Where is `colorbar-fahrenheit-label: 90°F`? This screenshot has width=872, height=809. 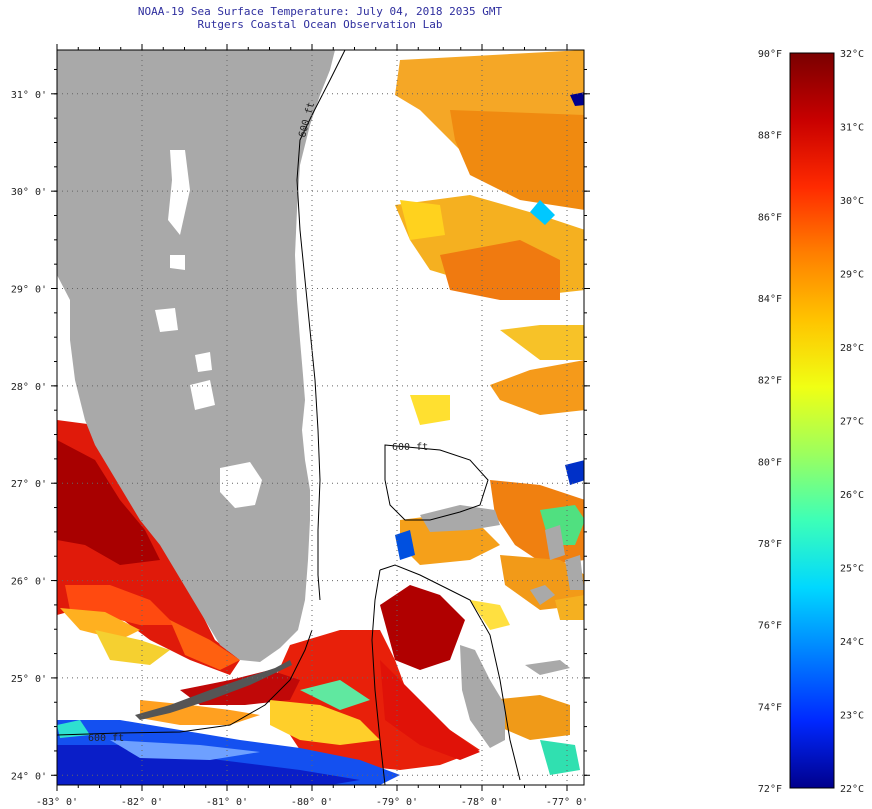 colorbar-fahrenheit-label: 90°F is located at coordinates (770, 54).